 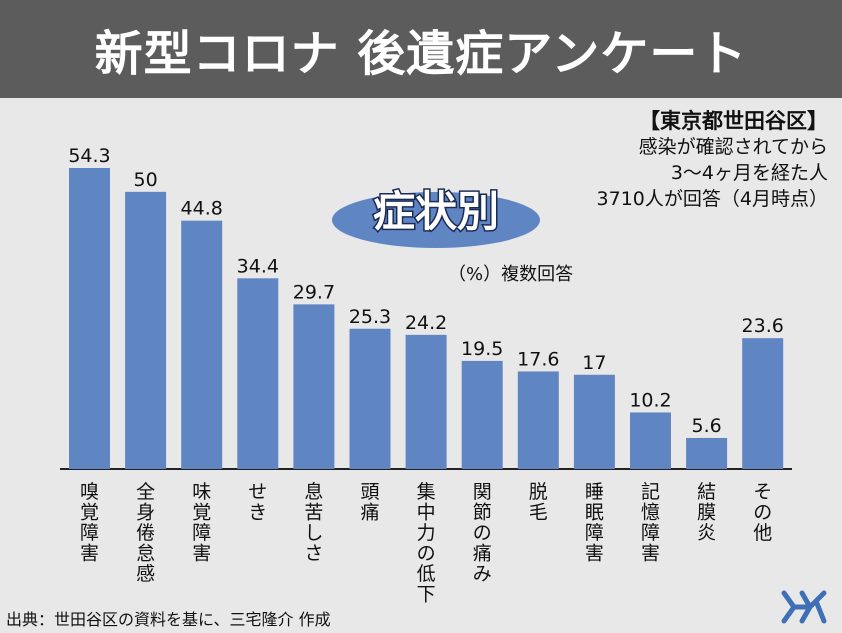 What do you see at coordinates (706, 426) in the screenshot?
I see `data-label-11: 5.6` at bounding box center [706, 426].